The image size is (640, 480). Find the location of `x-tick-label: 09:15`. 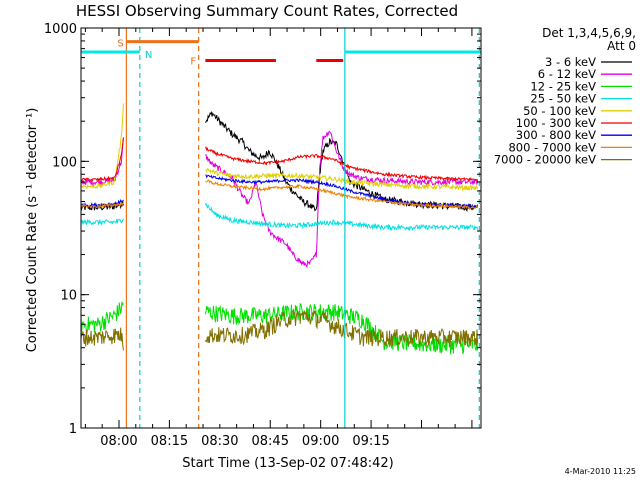

x-tick-label: 09:15 is located at coordinates (370, 441).